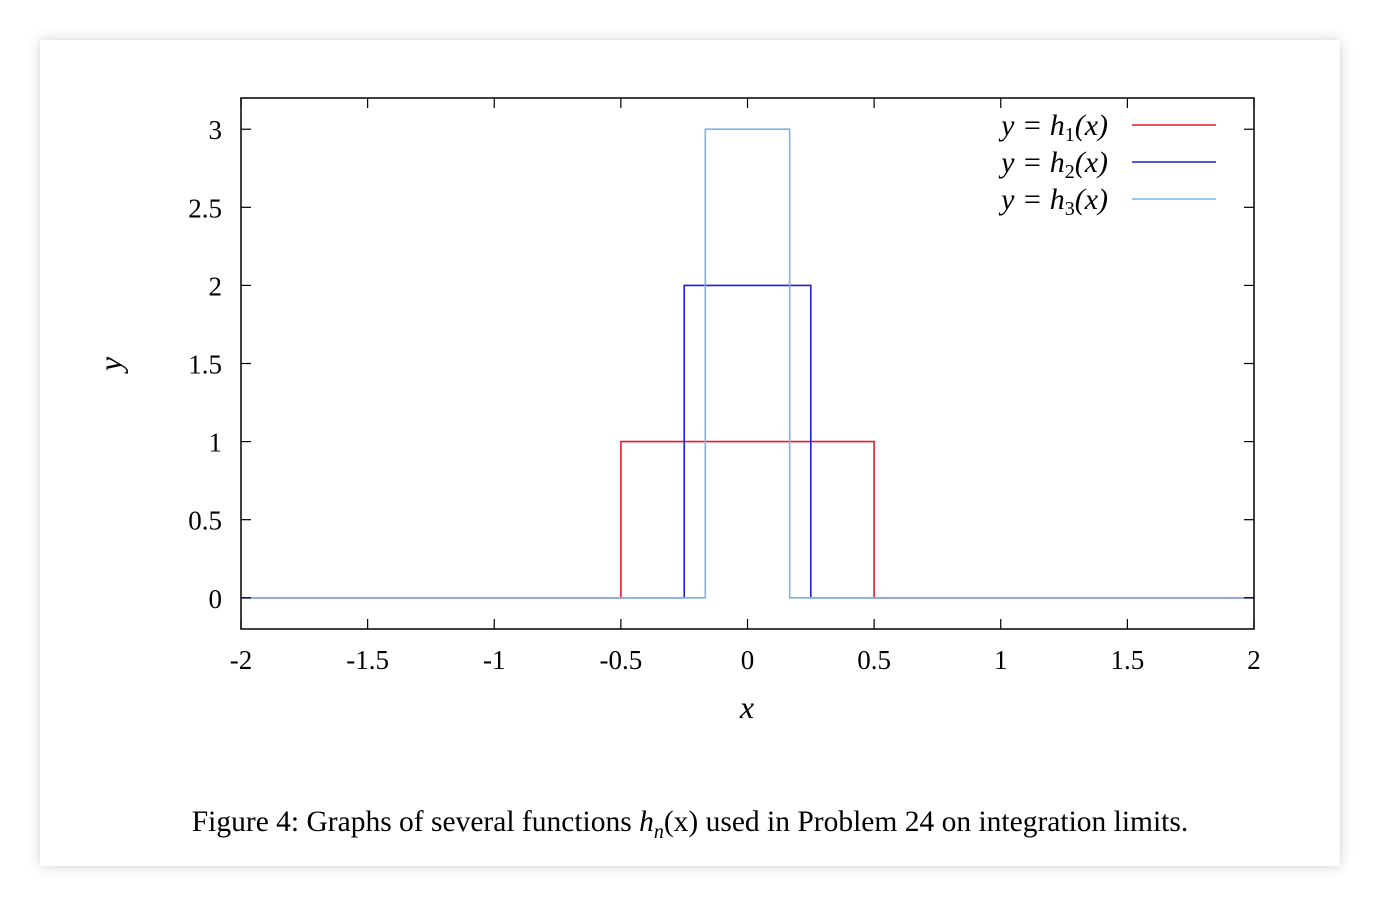  Describe the element at coordinates (1053, 164) in the screenshot. I see `legend-label-h2: y = h2(x)` at that location.